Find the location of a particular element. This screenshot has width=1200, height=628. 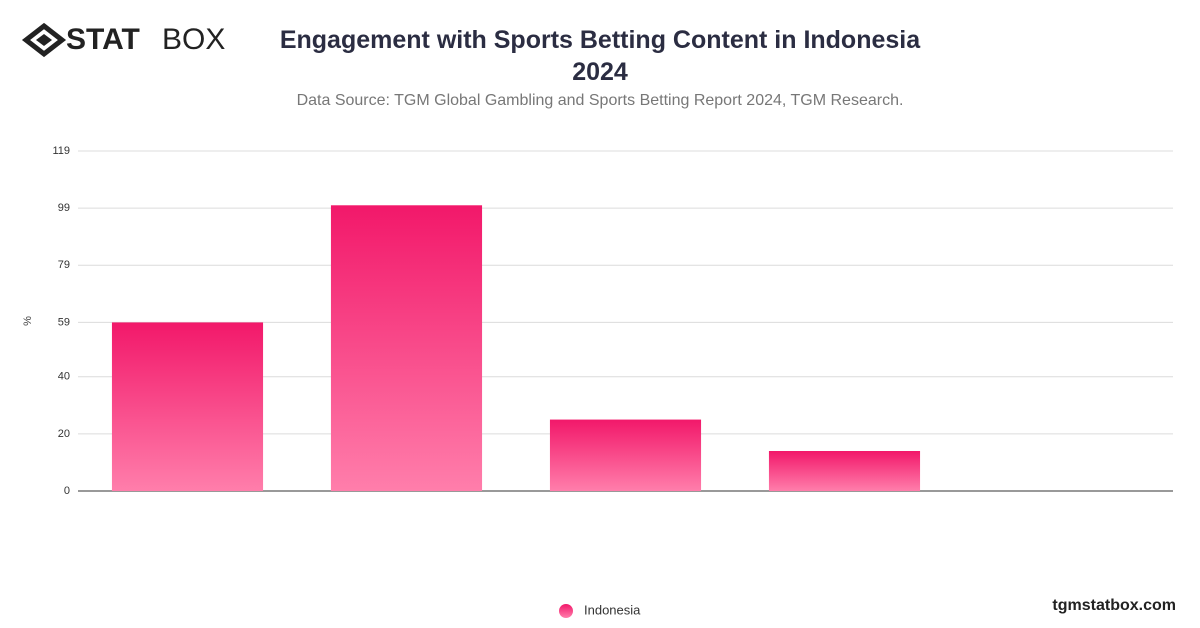

footer: tgmstatbox.com is located at coordinates (1114, 605).